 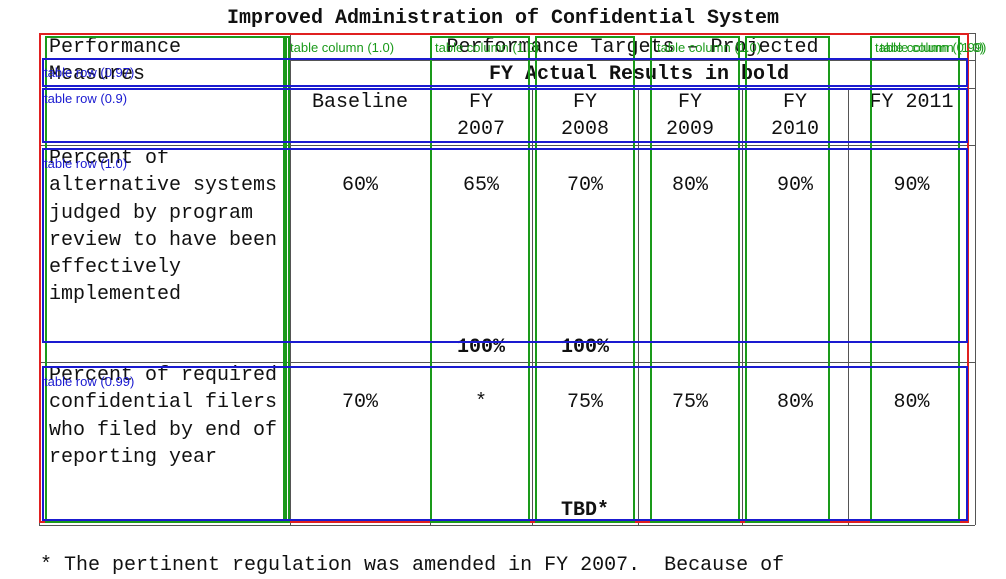 I want to click on column-header: FY 2007, so click(x=481, y=116).